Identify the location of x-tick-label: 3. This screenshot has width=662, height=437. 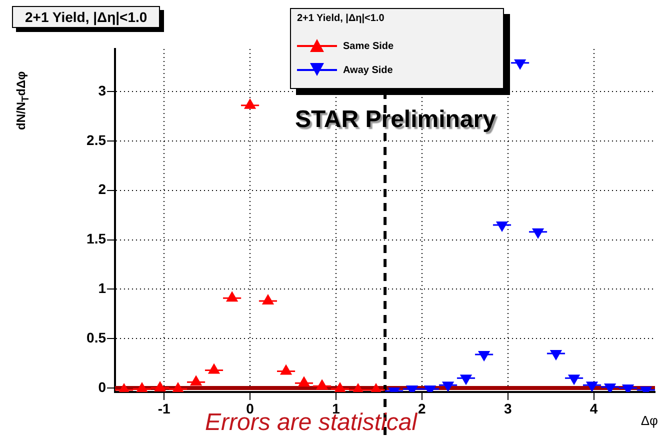
(508, 408).